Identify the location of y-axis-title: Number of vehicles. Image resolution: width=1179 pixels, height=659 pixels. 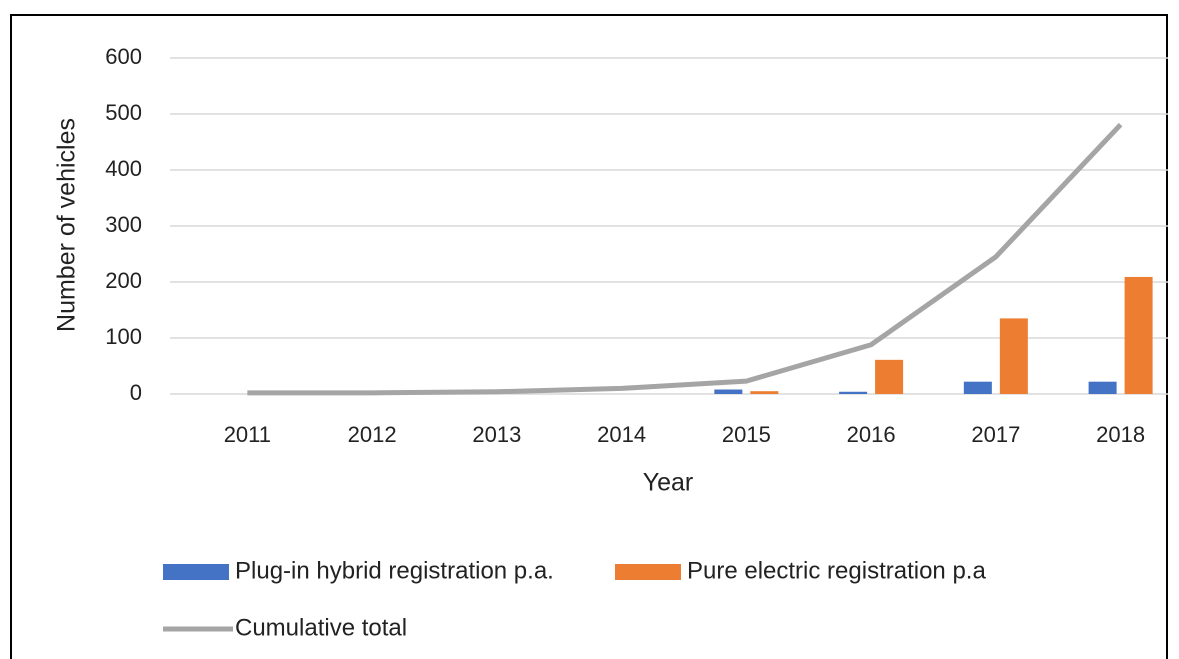
(67, 225).